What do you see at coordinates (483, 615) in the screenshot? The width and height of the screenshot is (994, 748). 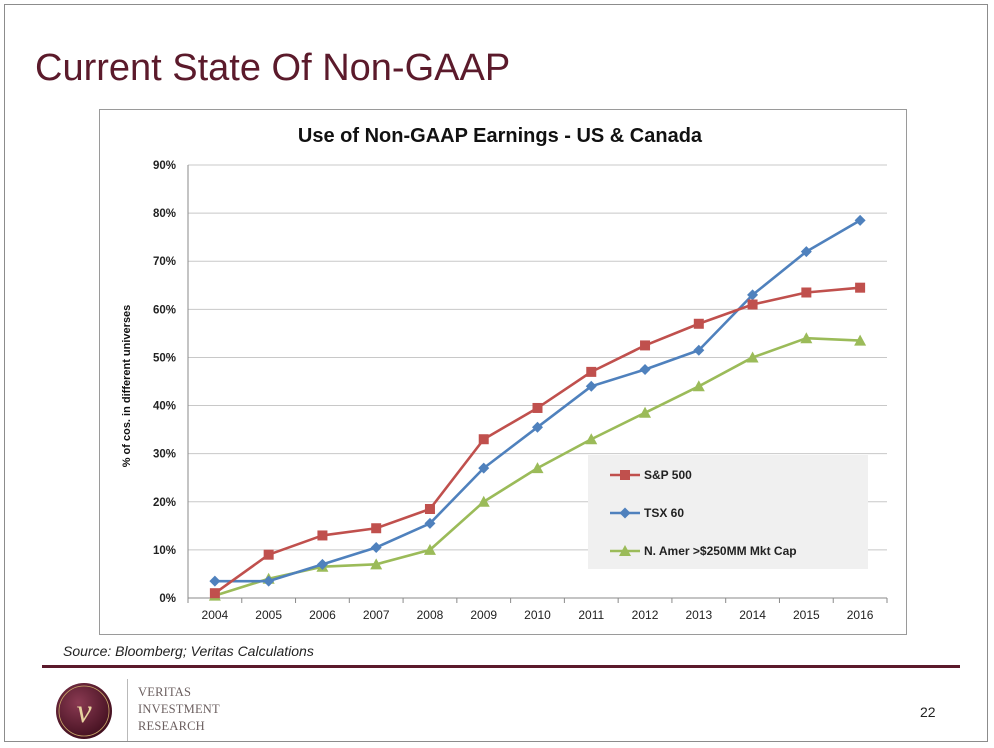 I see `x-tick-label: 2009` at bounding box center [483, 615].